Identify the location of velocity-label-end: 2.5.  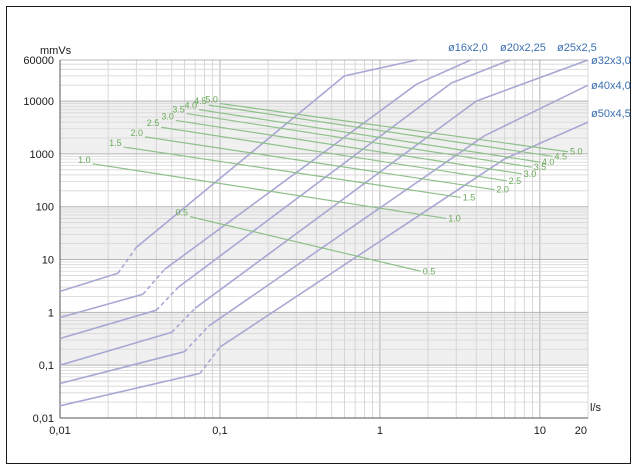
(515, 181).